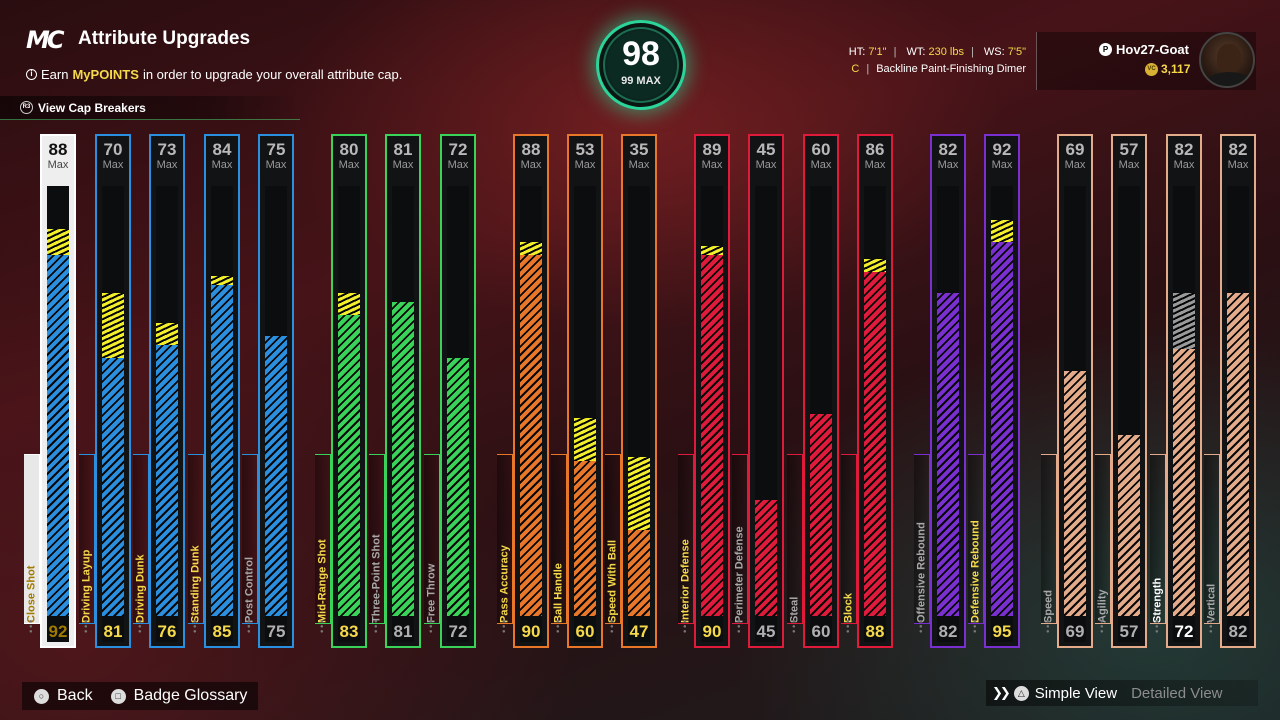  Describe the element at coordinates (159, 391) in the screenshot. I see `attribute-column-driving-dunk: 73 Max 76 Driving Dunk ● ● ●` at that location.